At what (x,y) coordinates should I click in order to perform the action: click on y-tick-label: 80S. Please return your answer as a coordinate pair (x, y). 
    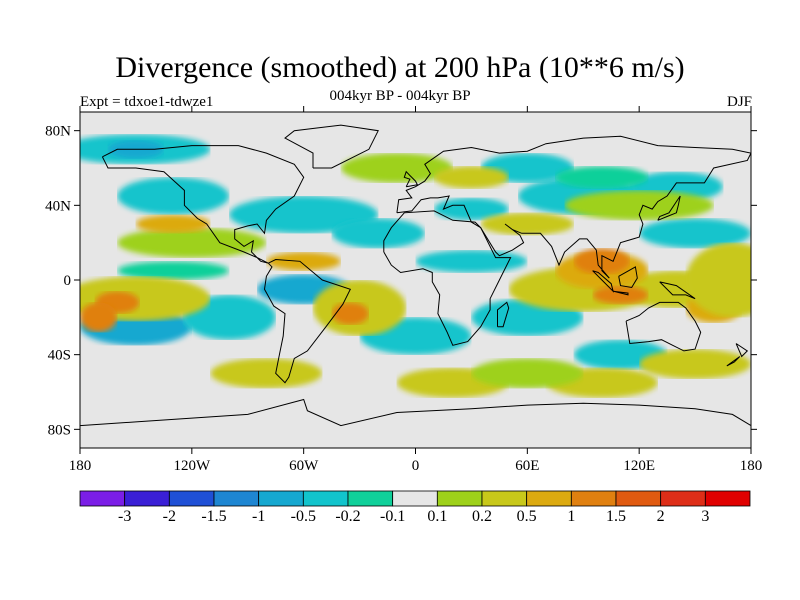
    Looking at the image, I should click on (59, 430).